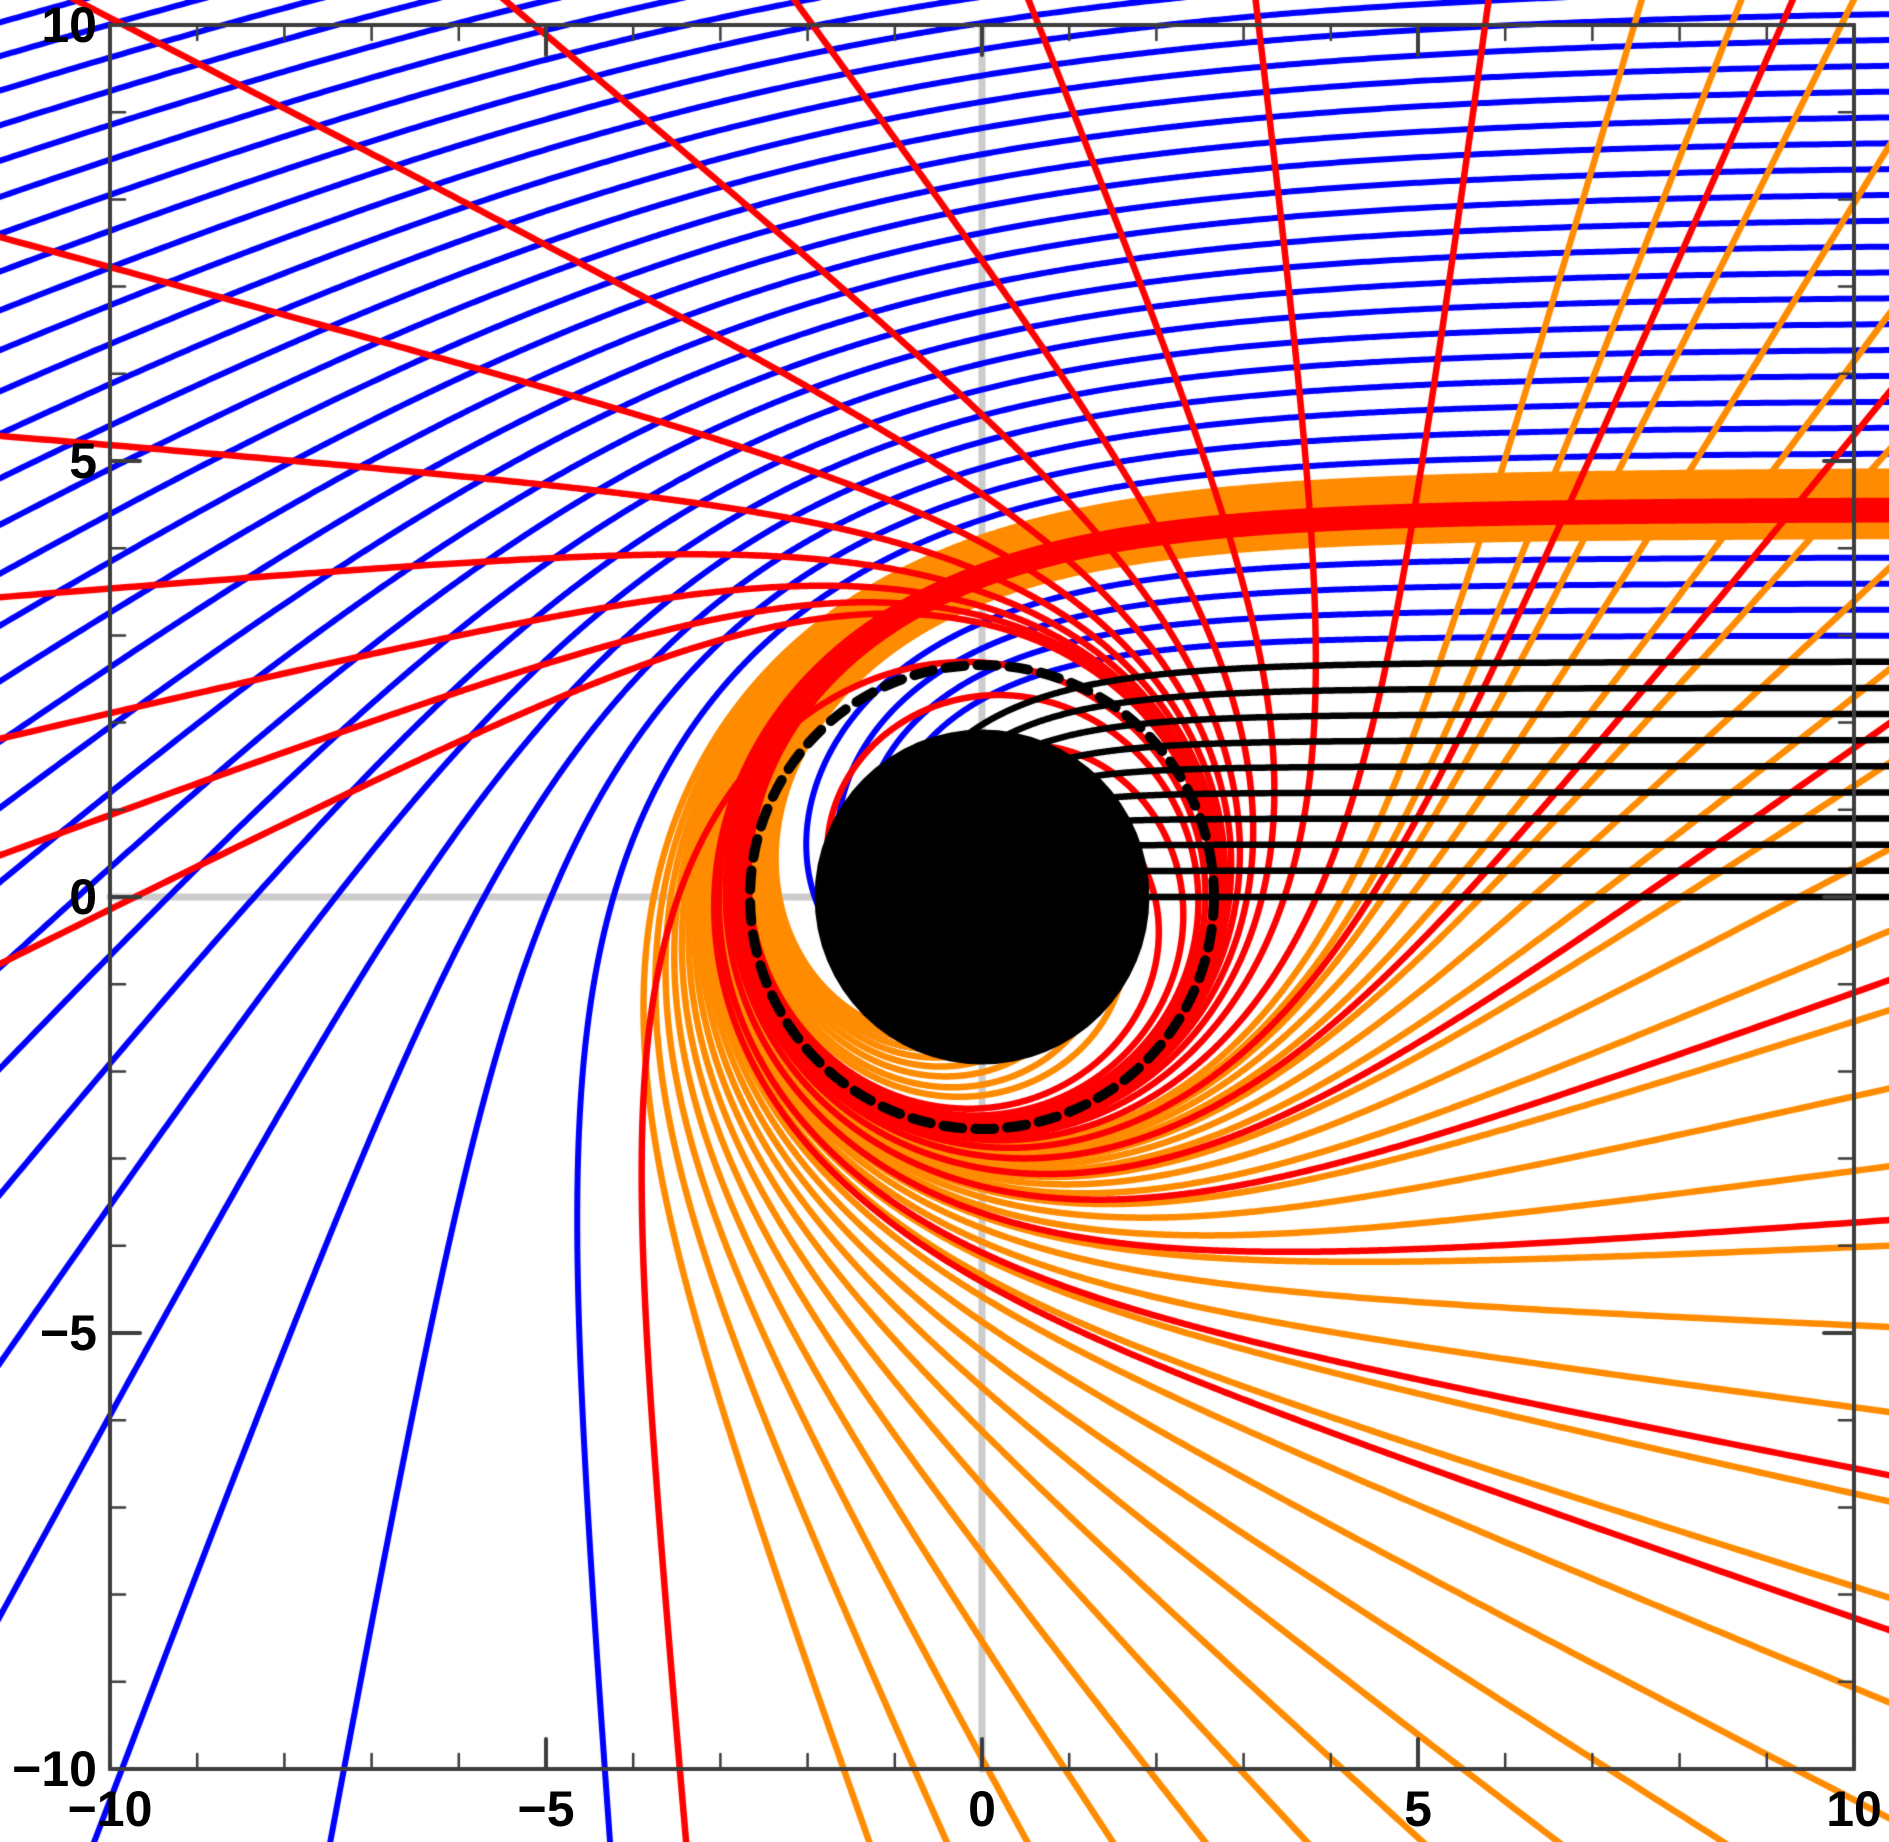 The width and height of the screenshot is (1889, 1842). What do you see at coordinates (1854, 1809) in the screenshot?
I see `x-tick-label: 10` at bounding box center [1854, 1809].